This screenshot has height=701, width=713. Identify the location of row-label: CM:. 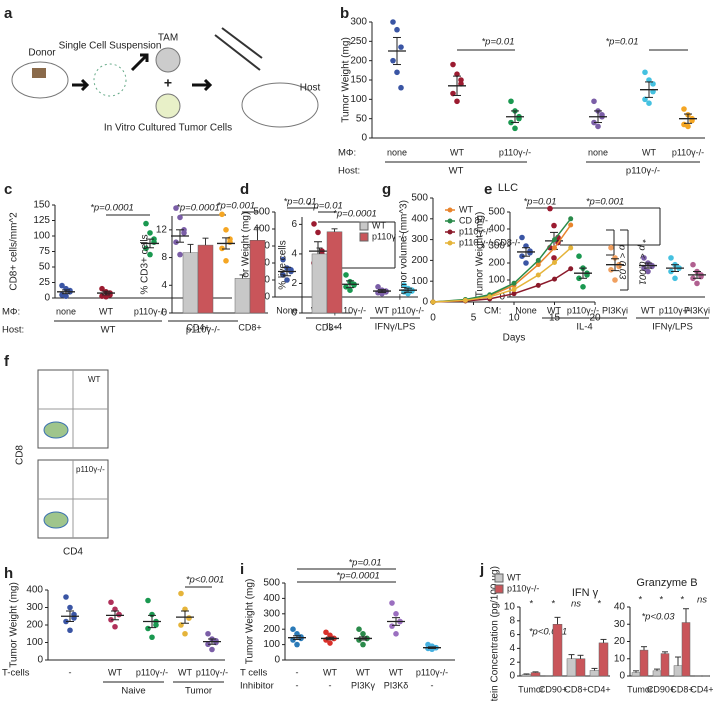
(492, 311).